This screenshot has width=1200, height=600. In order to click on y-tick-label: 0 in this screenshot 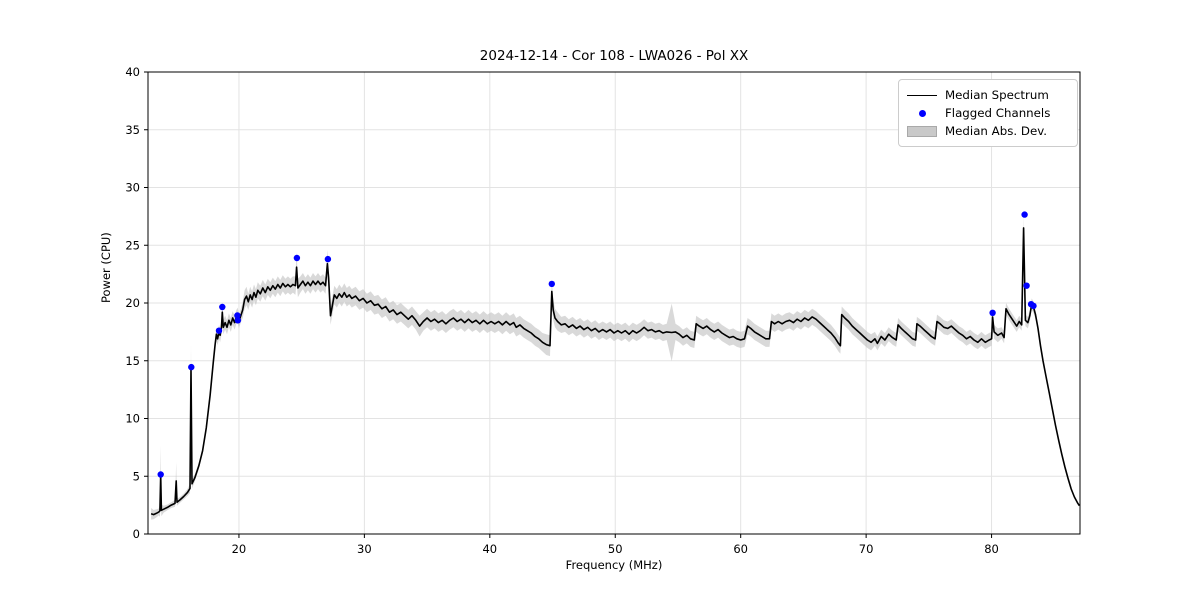, I will do `click(136, 534)`.